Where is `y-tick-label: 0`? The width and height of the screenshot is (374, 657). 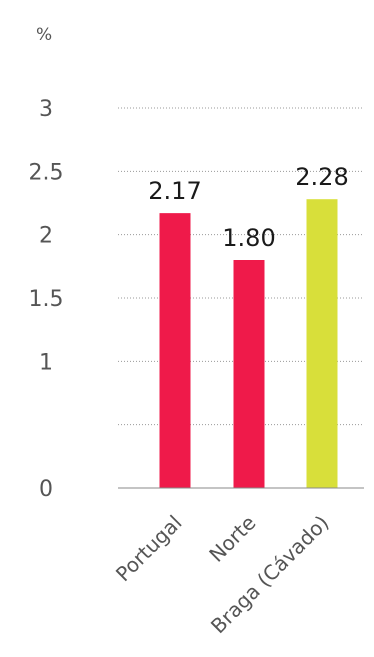 y-tick-label: 0 is located at coordinates (46, 489).